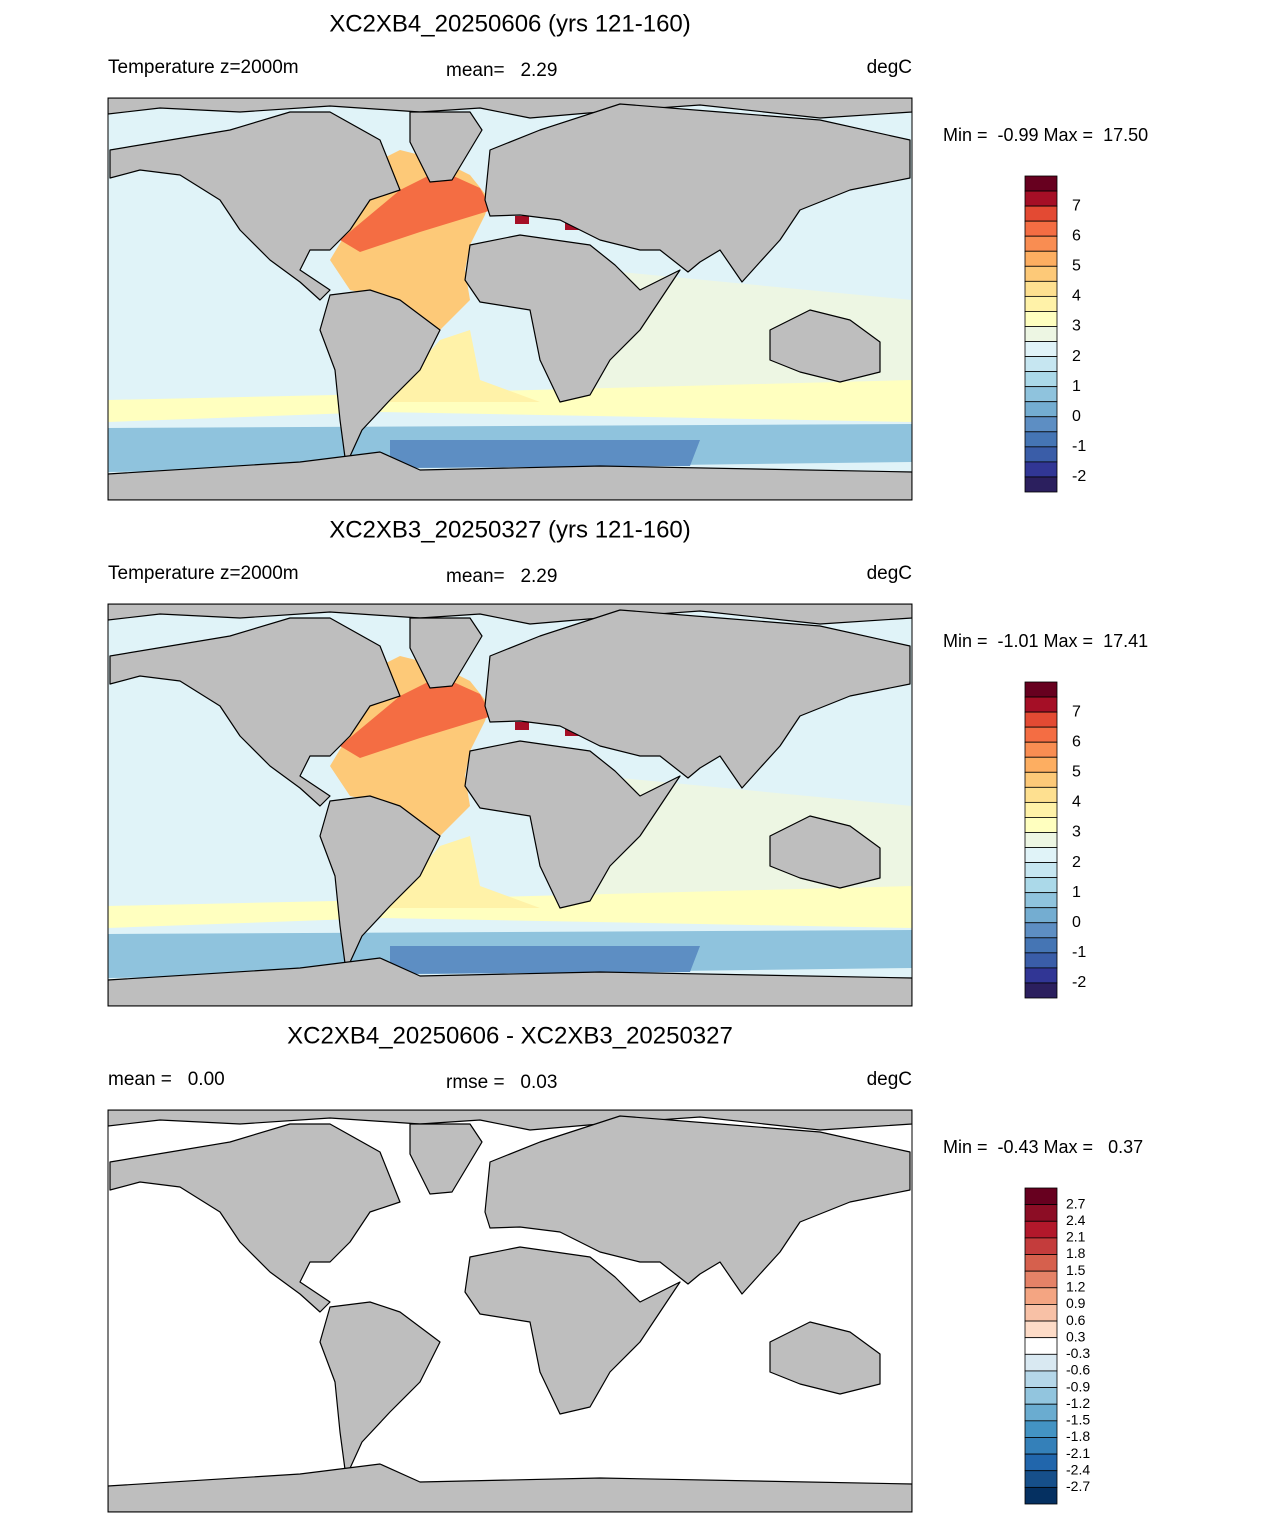 The height and width of the screenshot is (1519, 1285). Describe the element at coordinates (1076, 1270) in the screenshot. I see `colorbar-tick-label: 1.5` at that location.